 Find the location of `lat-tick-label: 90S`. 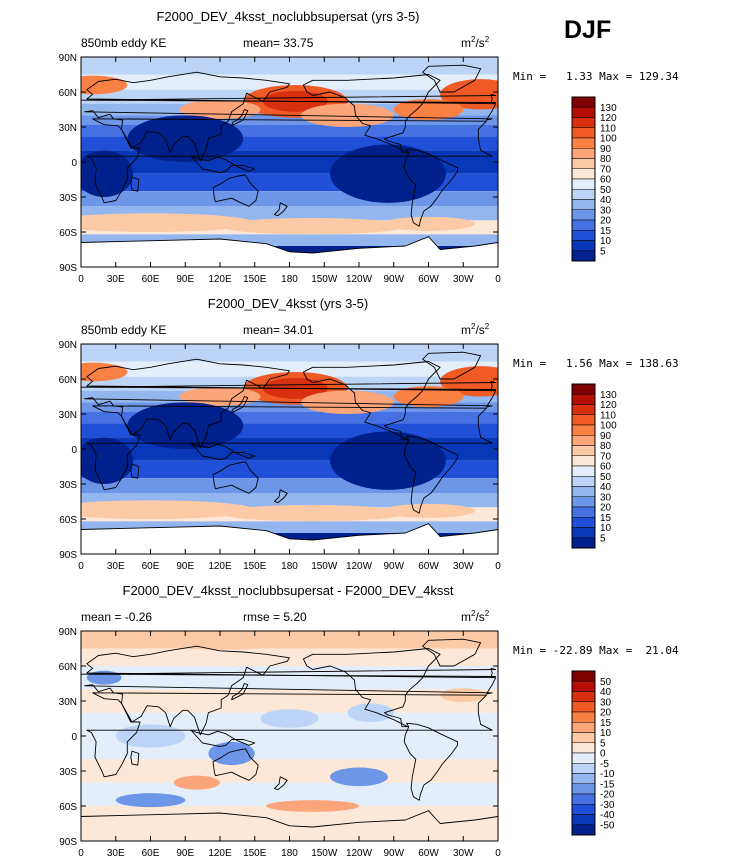

lat-tick-label: 90S is located at coordinates (68, 268).